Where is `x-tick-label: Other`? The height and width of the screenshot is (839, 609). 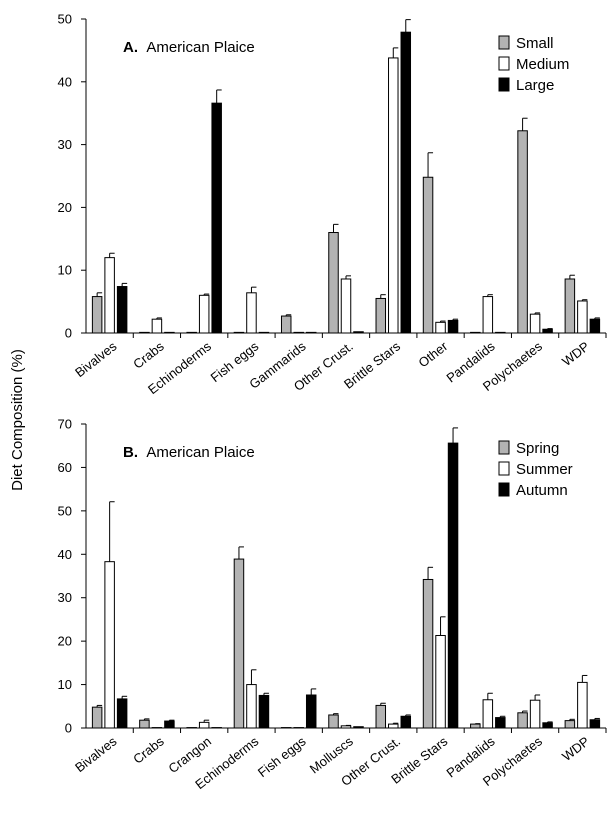 x-tick-label: Other is located at coordinates (433, 354).